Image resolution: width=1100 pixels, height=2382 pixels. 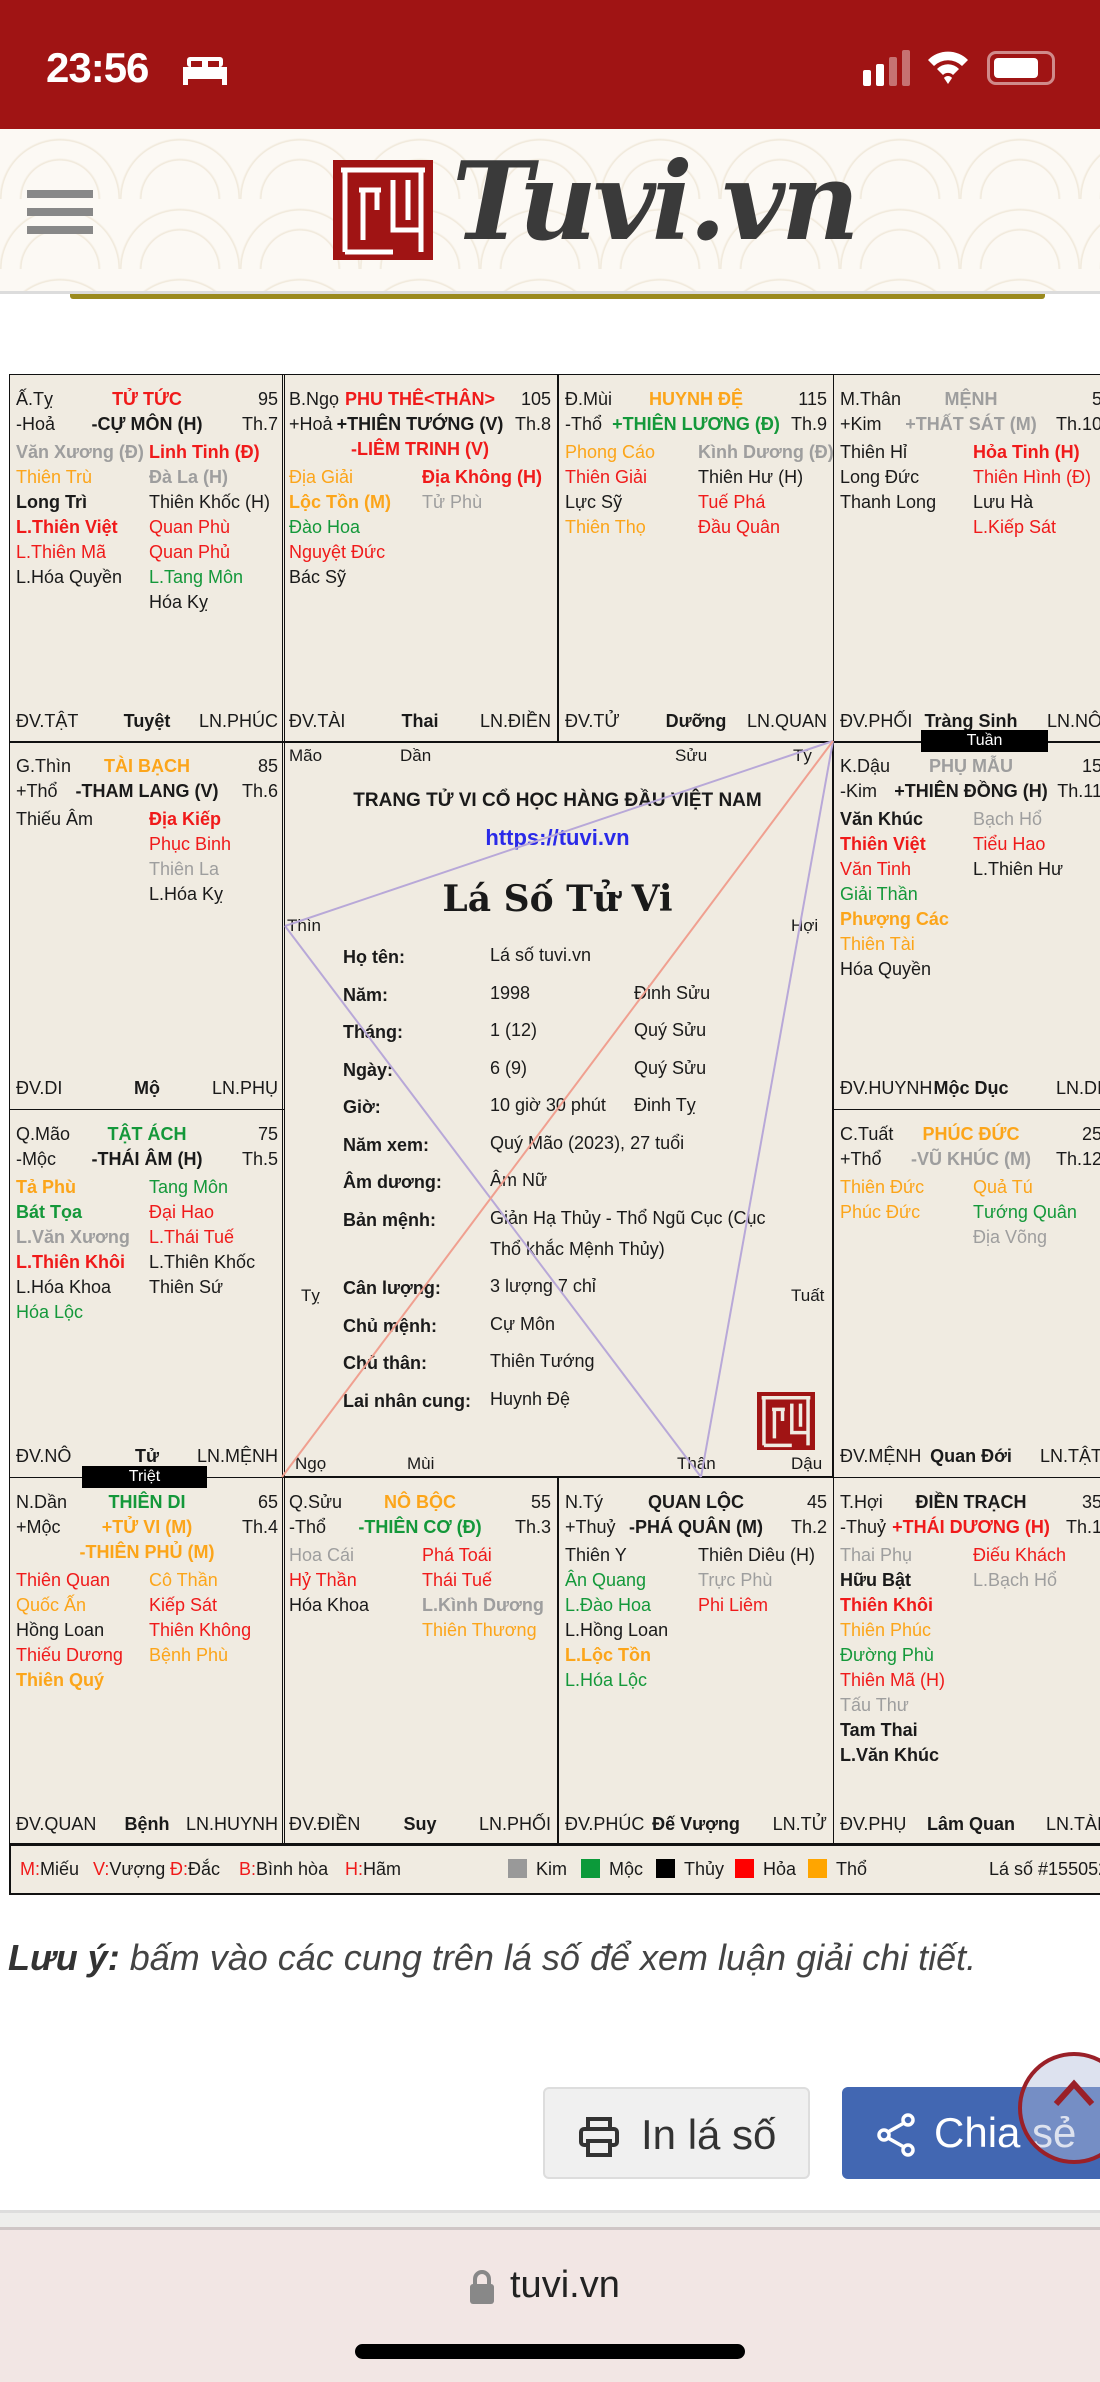 I want to click on minor-star: Quan Phù, so click(x=190, y=527).